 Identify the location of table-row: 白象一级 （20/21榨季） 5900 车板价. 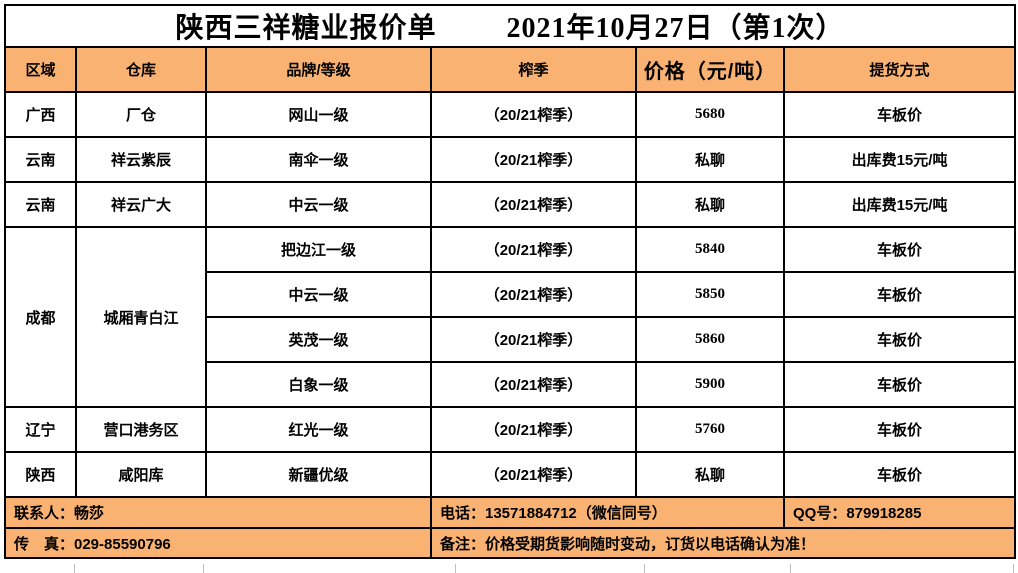
(511, 384).